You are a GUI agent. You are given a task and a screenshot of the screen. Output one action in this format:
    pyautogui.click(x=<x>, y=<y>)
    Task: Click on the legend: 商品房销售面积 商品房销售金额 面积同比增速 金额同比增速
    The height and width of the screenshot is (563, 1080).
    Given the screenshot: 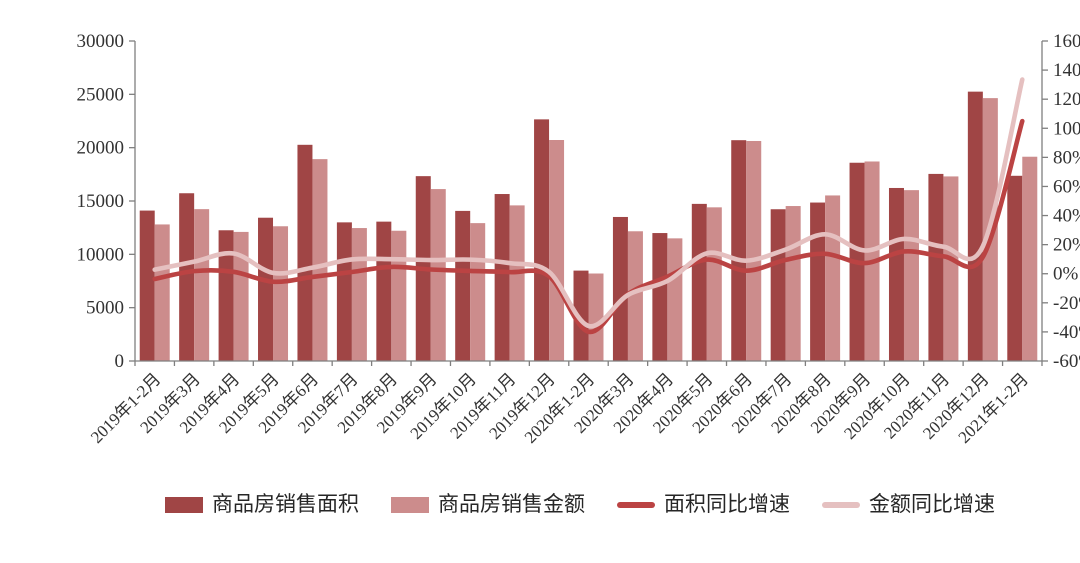 What is the action you would take?
    pyautogui.click(x=560, y=504)
    